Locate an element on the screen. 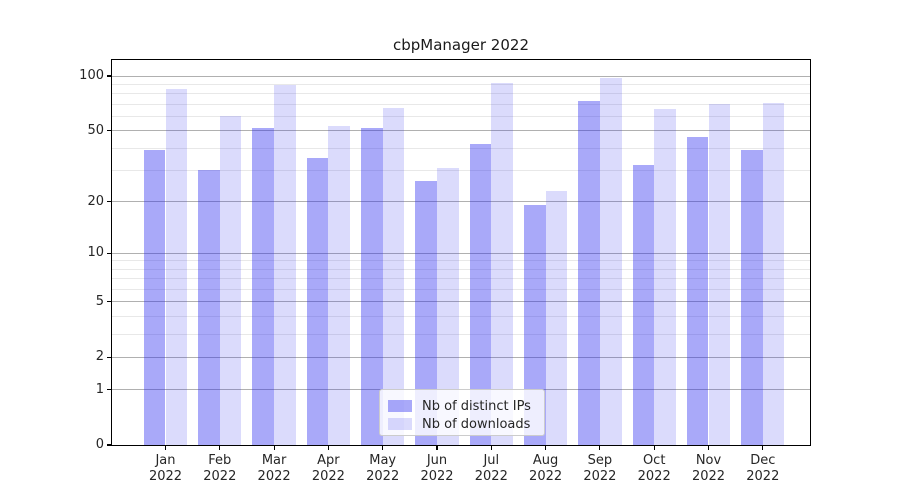 This screenshot has width=900, height=500. bar-downloads-aug is located at coordinates (556, 317).